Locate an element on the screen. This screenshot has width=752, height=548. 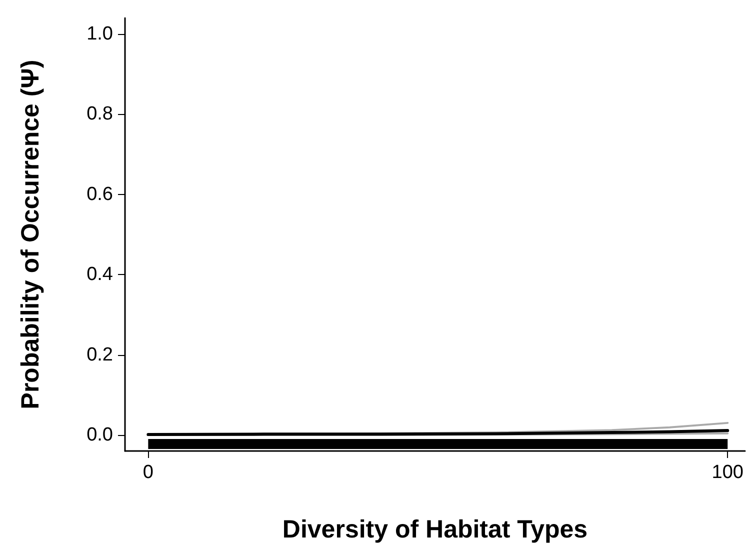
y-tick-label: 0.0 is located at coordinates (99, 435).